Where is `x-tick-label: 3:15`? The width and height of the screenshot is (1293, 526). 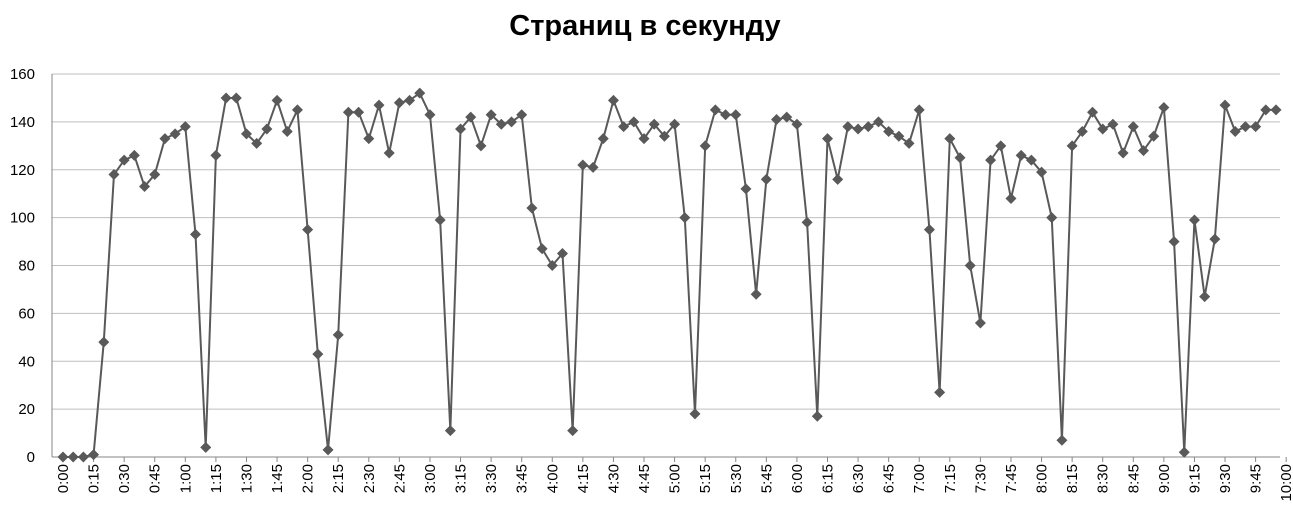
x-tick-label: 3:15 is located at coordinates (461, 478).